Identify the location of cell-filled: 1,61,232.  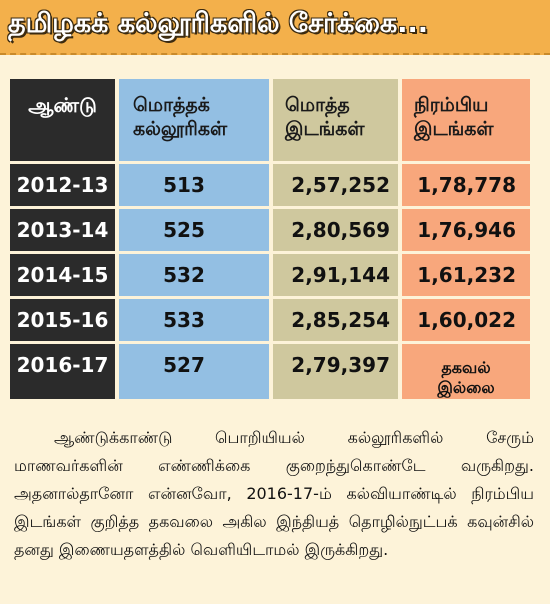
(466, 275).